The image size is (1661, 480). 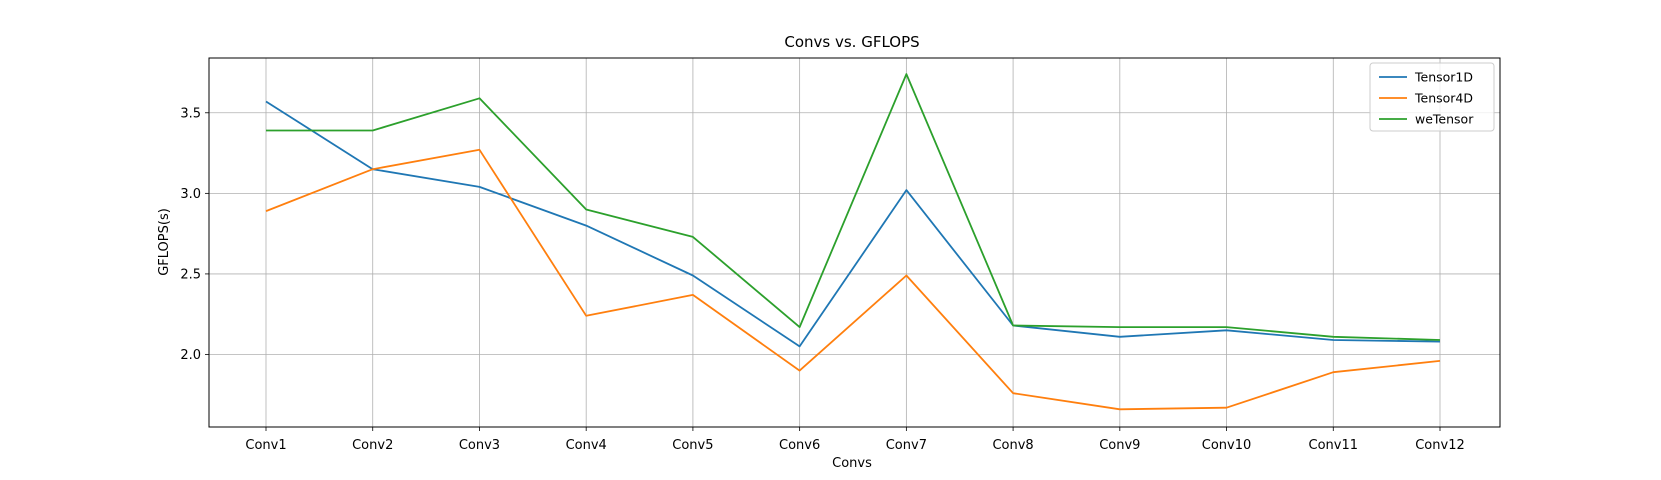 What do you see at coordinates (692, 445) in the screenshot?
I see `x-tick-label: Conv5` at bounding box center [692, 445].